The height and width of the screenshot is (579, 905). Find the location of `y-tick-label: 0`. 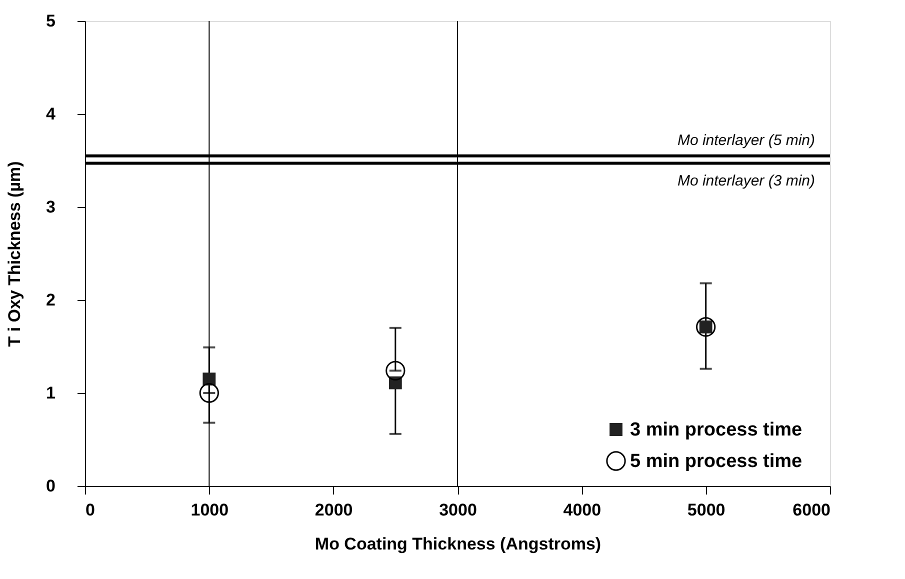

y-tick-label: 0 is located at coordinates (51, 486).